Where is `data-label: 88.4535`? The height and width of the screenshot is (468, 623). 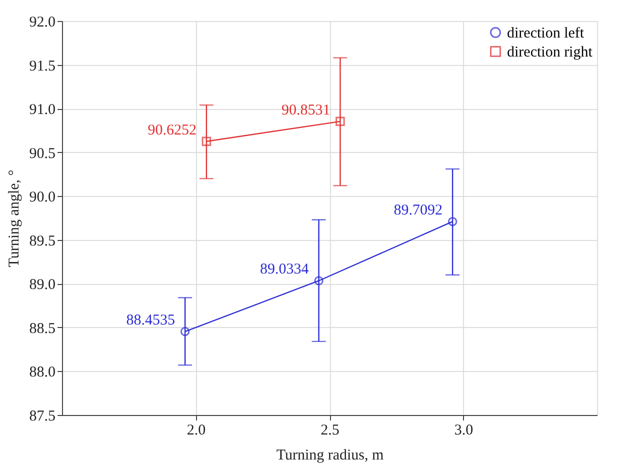
data-label: 88.4535 is located at coordinates (151, 320).